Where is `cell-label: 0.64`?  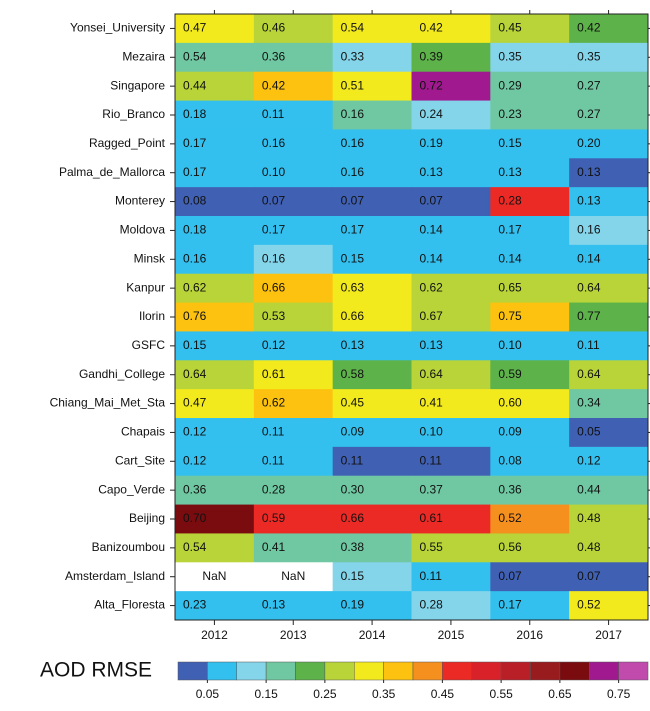 cell-label: 0.64 is located at coordinates (432, 374).